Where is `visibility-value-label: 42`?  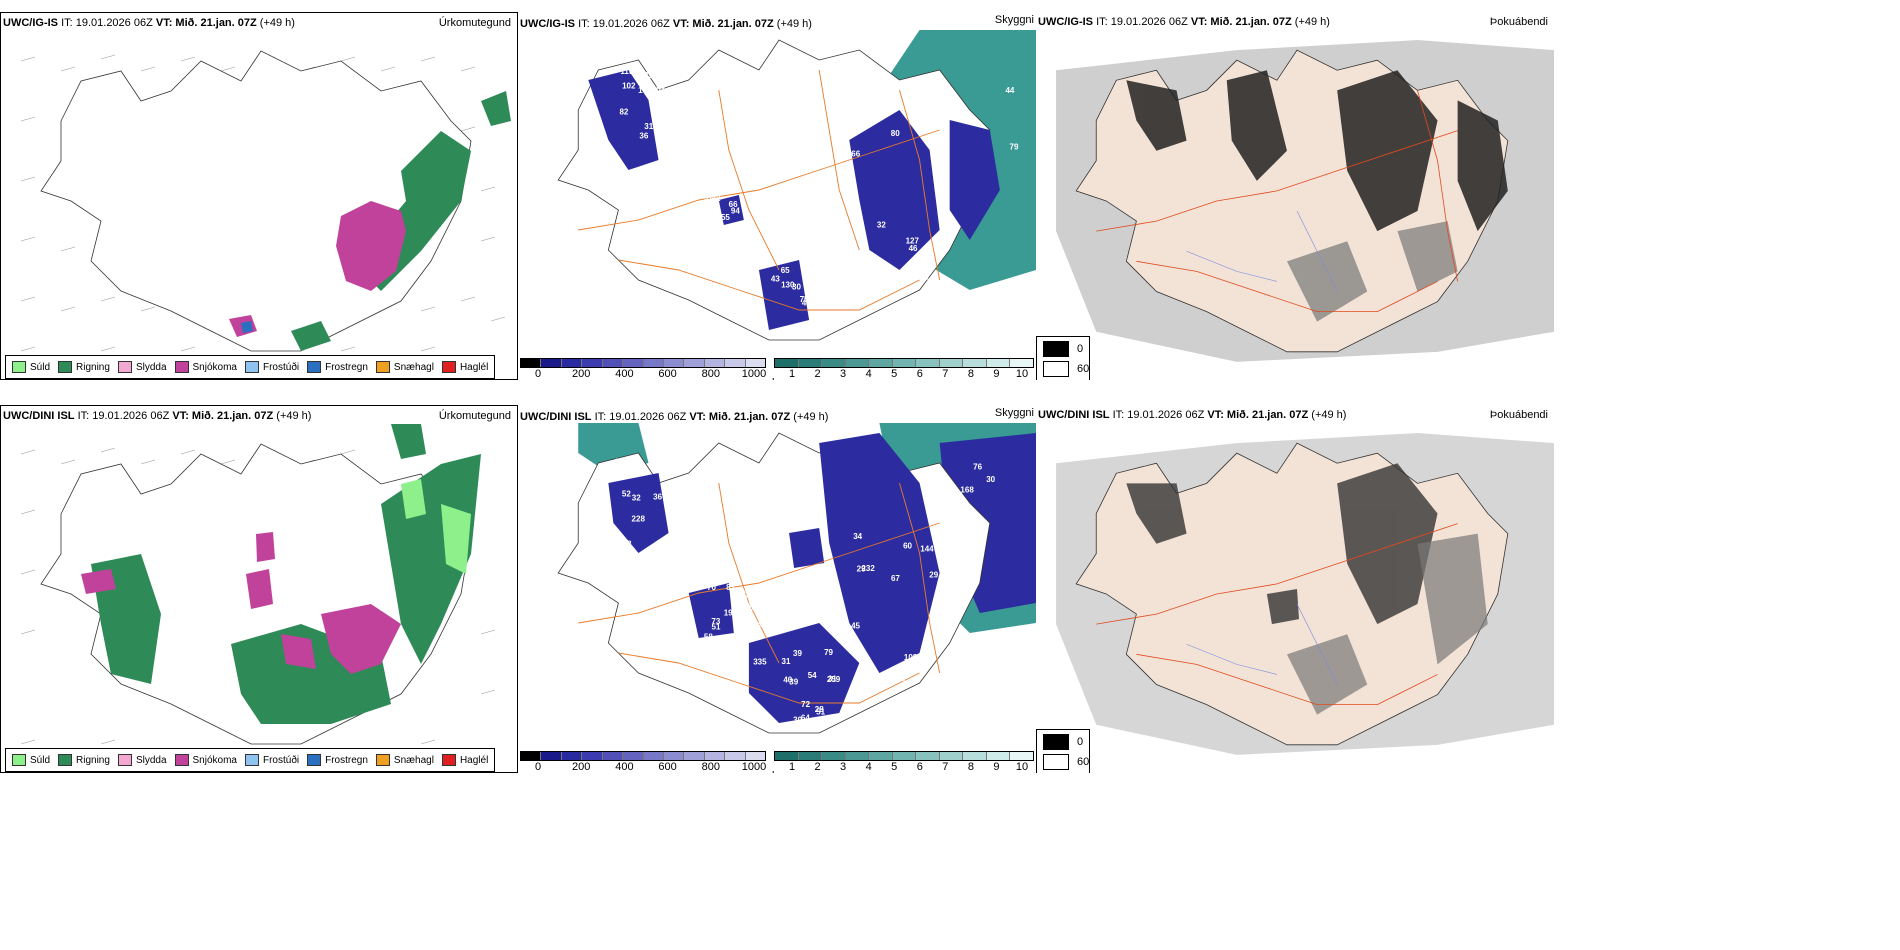 visibility-value-label: 42 is located at coordinates (716, 198).